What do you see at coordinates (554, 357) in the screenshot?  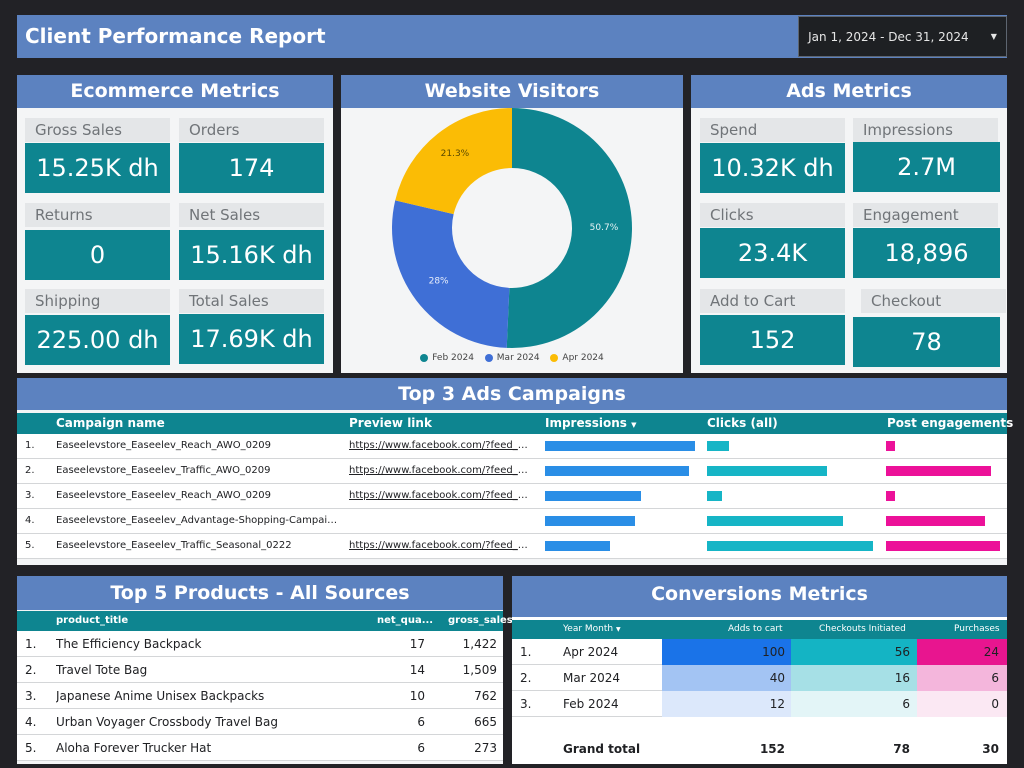 I see `legend-swatch-apr` at bounding box center [554, 357].